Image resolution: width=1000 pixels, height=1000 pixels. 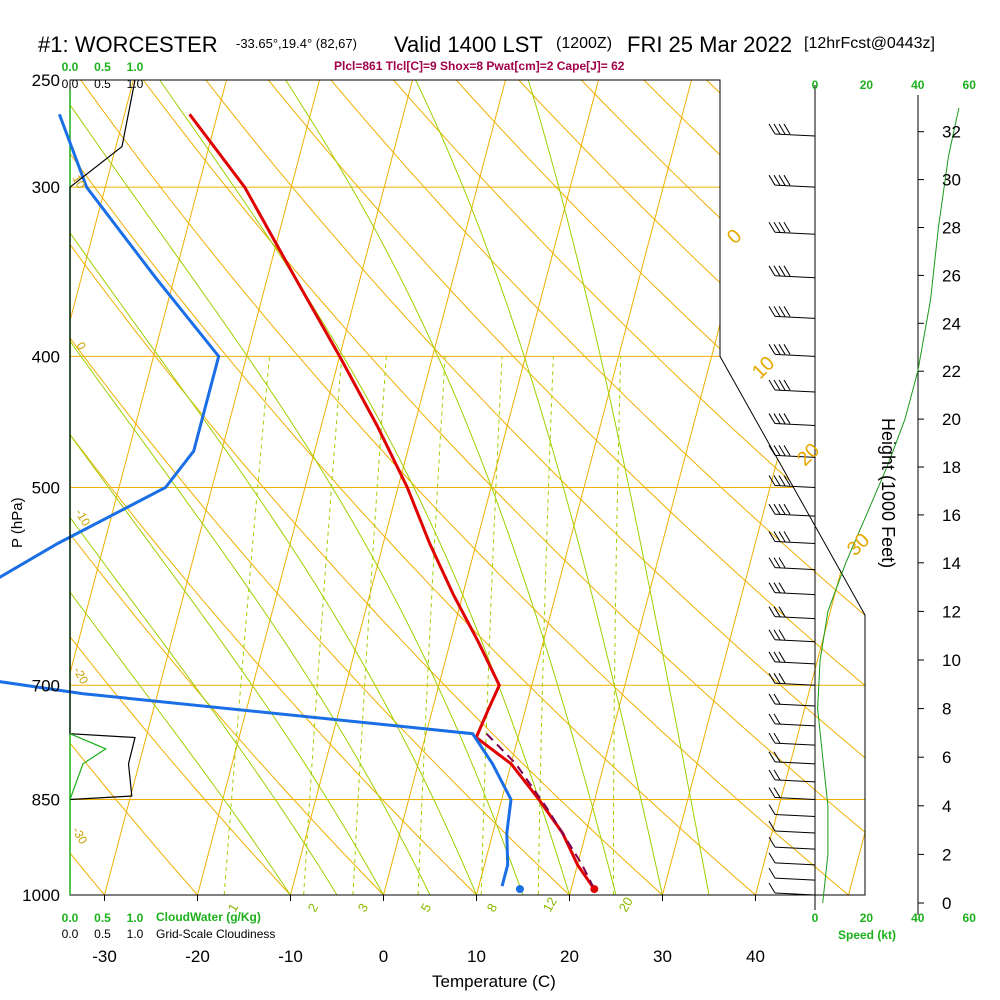 What do you see at coordinates (46, 488) in the screenshot?
I see `pressure-tick-label: 500` at bounding box center [46, 488].